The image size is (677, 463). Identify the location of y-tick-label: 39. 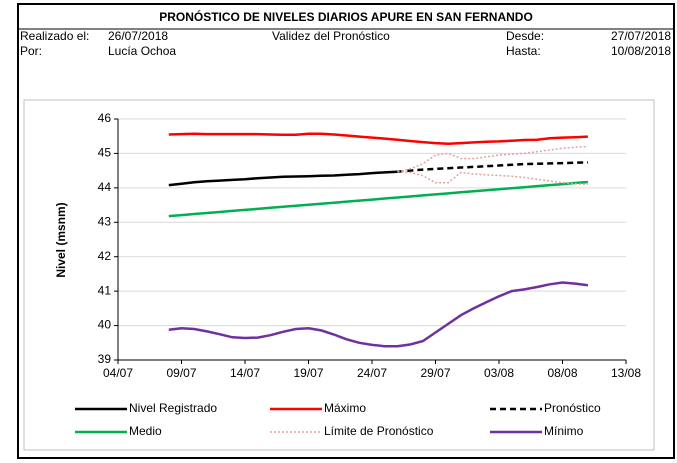
(105, 359).